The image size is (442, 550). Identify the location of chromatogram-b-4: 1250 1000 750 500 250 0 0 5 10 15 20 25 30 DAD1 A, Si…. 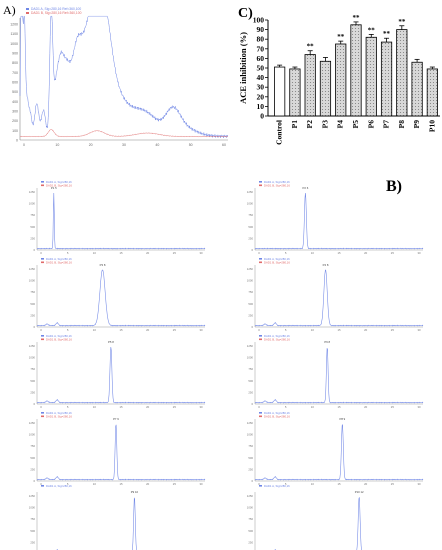
(335, 294).